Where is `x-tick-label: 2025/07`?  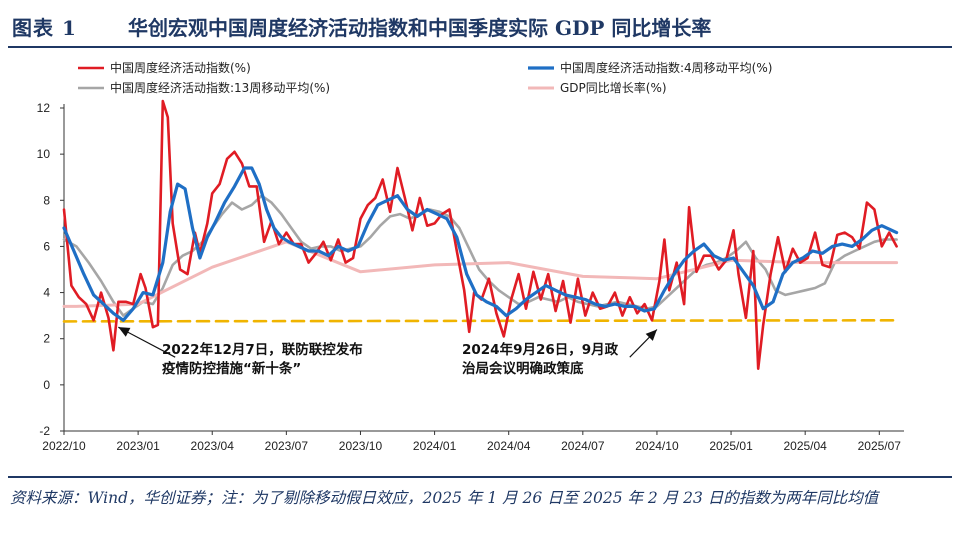
x-tick-label: 2025/07 is located at coordinates (880, 446).